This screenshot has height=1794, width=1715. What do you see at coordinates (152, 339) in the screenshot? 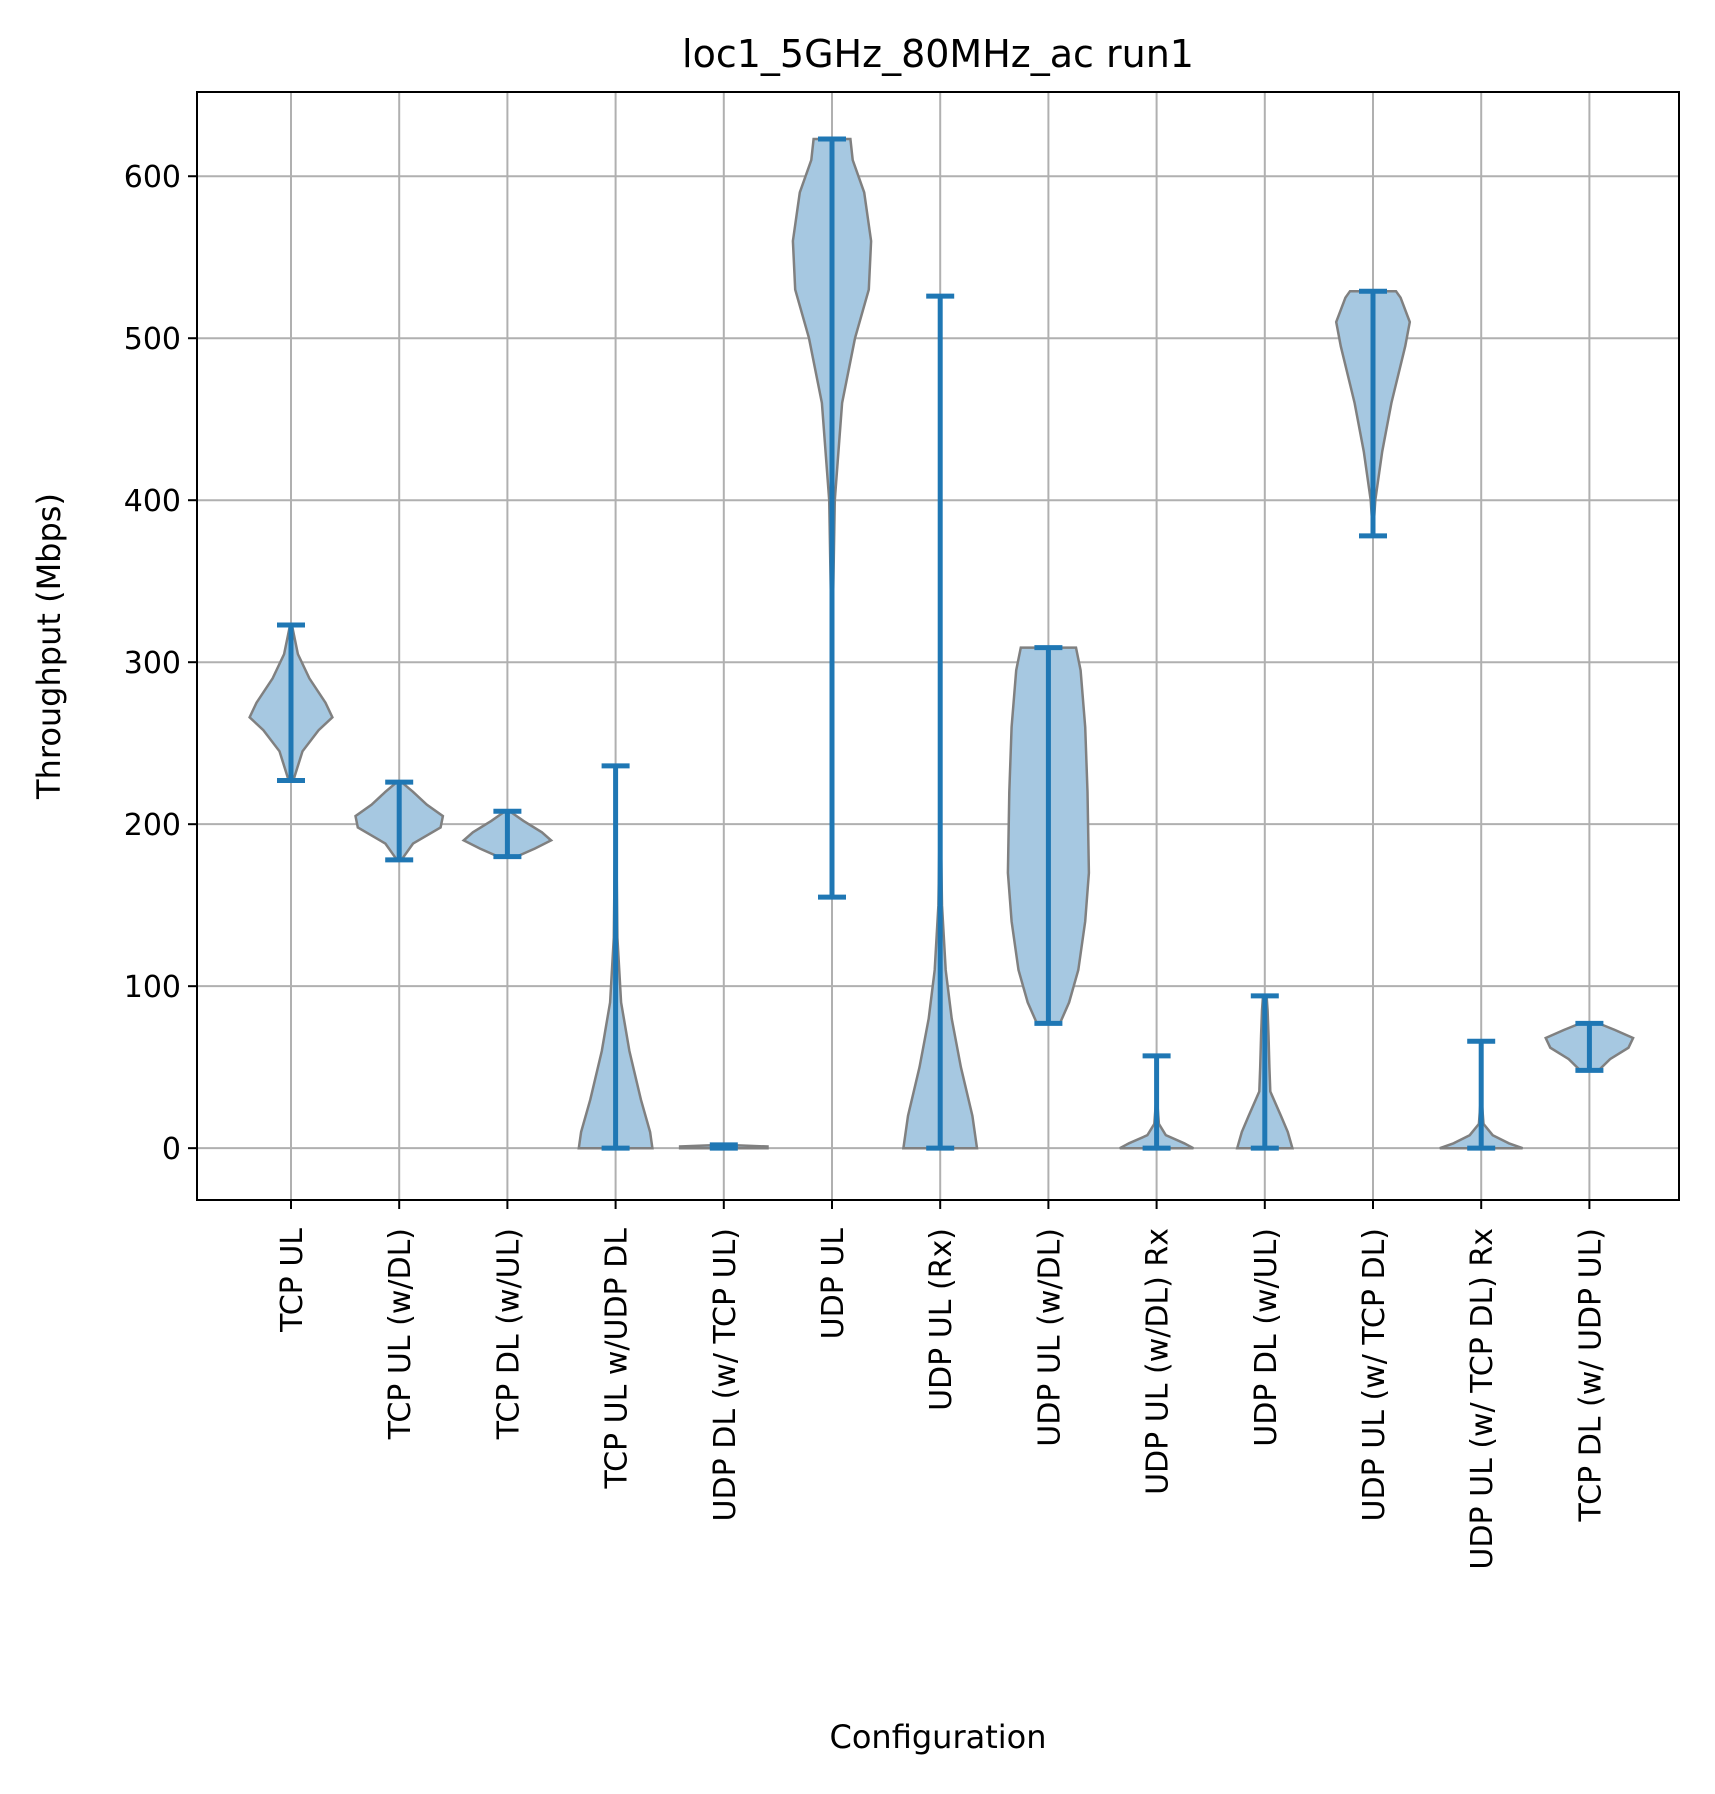
I see `y-tick-label: 500` at bounding box center [152, 339].